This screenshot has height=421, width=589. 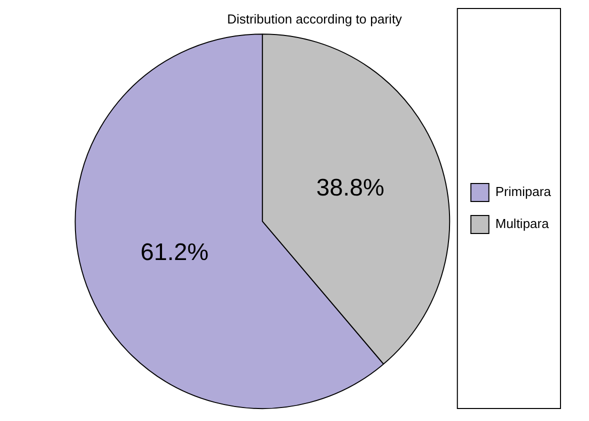 What do you see at coordinates (522, 224) in the screenshot?
I see `legend-label: Multipara` at bounding box center [522, 224].